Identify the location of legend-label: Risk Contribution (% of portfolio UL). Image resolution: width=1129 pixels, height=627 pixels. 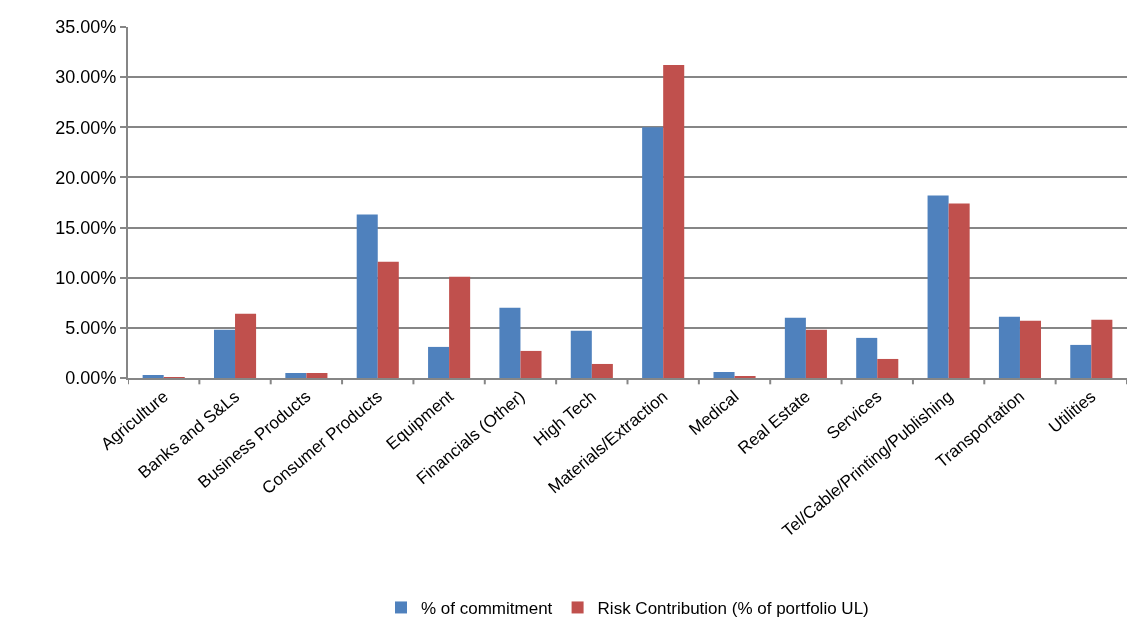
(733, 609).